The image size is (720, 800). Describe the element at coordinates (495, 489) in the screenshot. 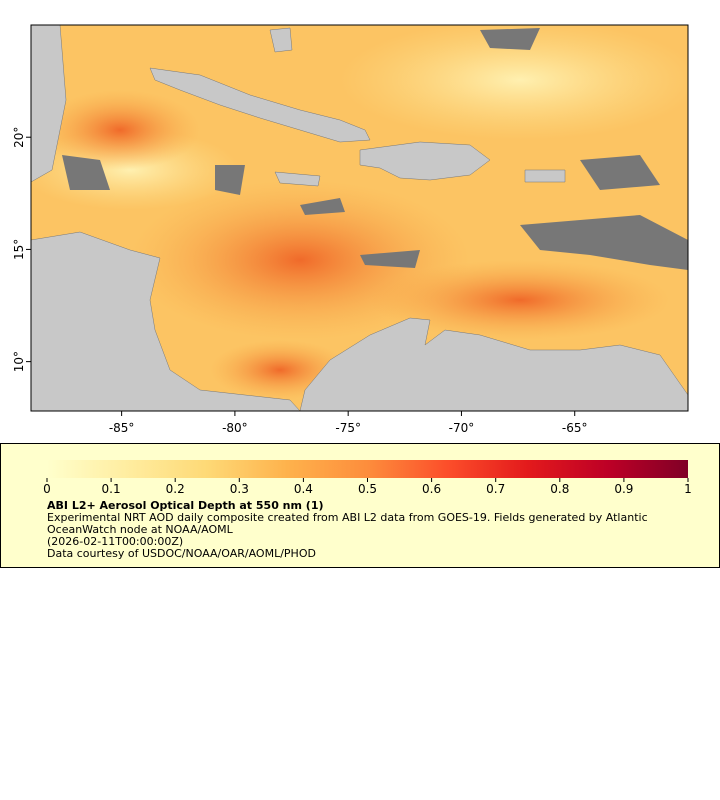

I see `colorbar-tick-label: 0.7` at that location.